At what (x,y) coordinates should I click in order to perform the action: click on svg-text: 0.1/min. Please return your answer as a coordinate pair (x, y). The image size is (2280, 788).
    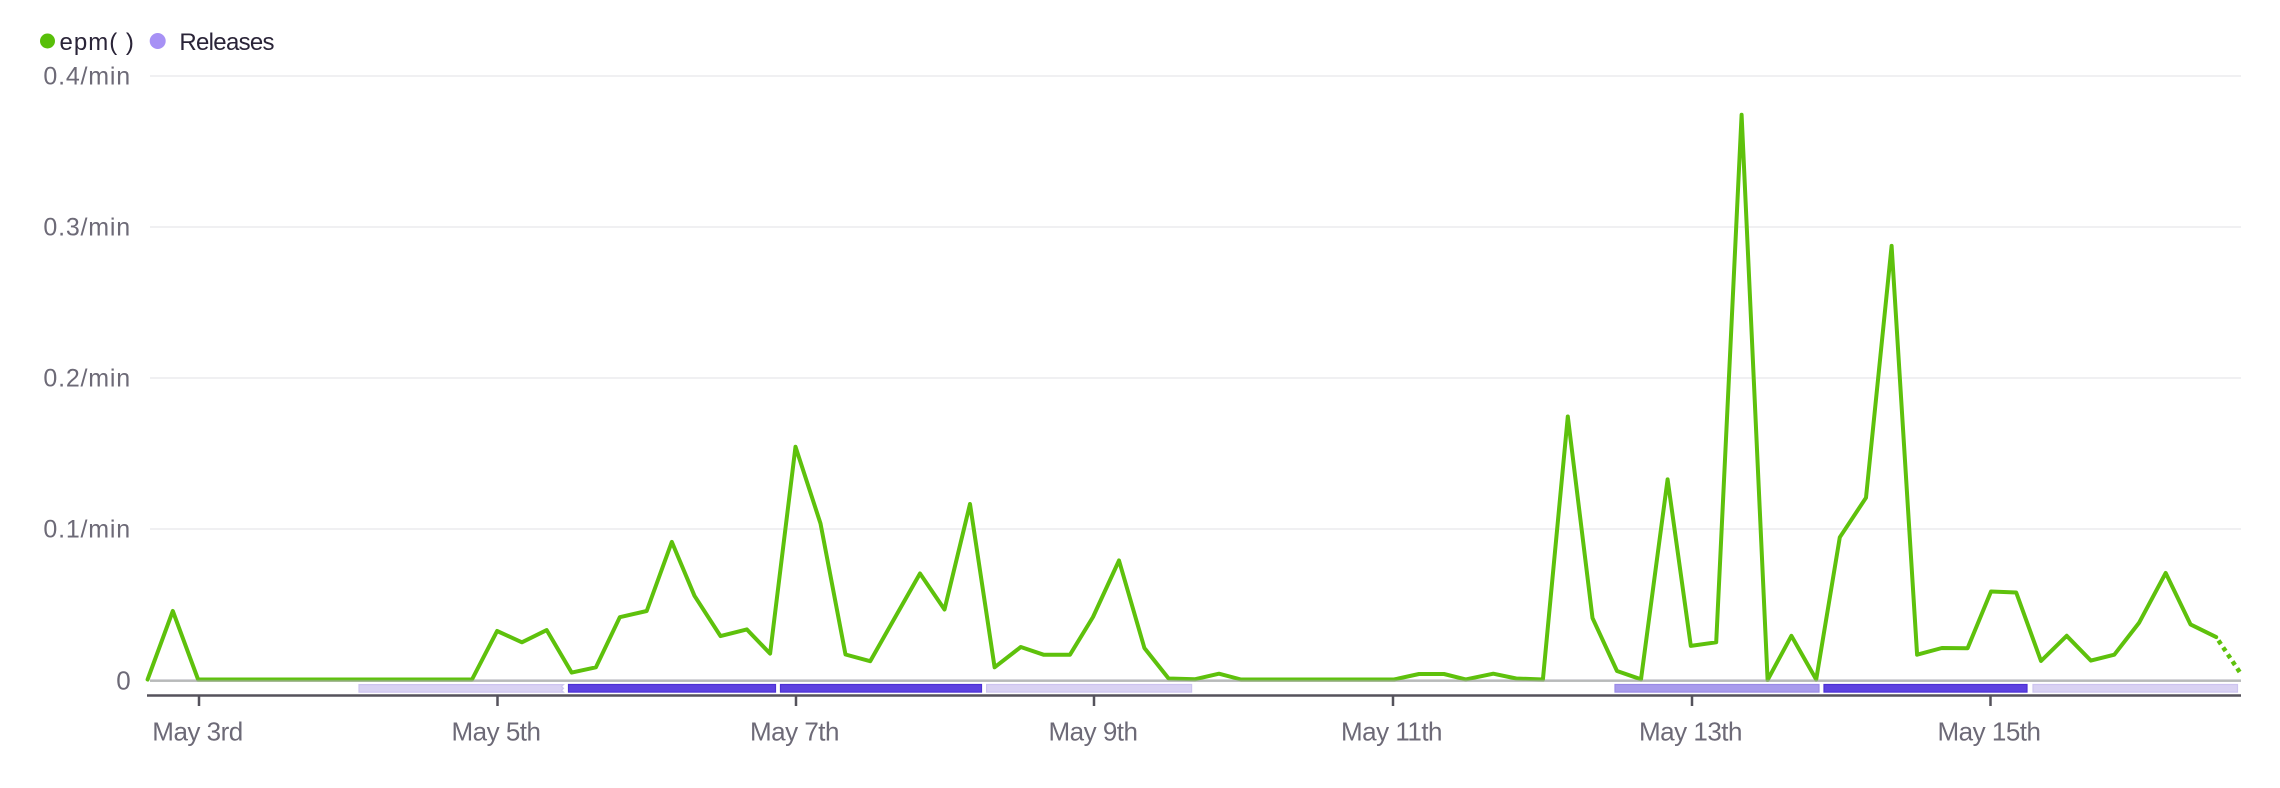
    Looking at the image, I should click on (87, 529).